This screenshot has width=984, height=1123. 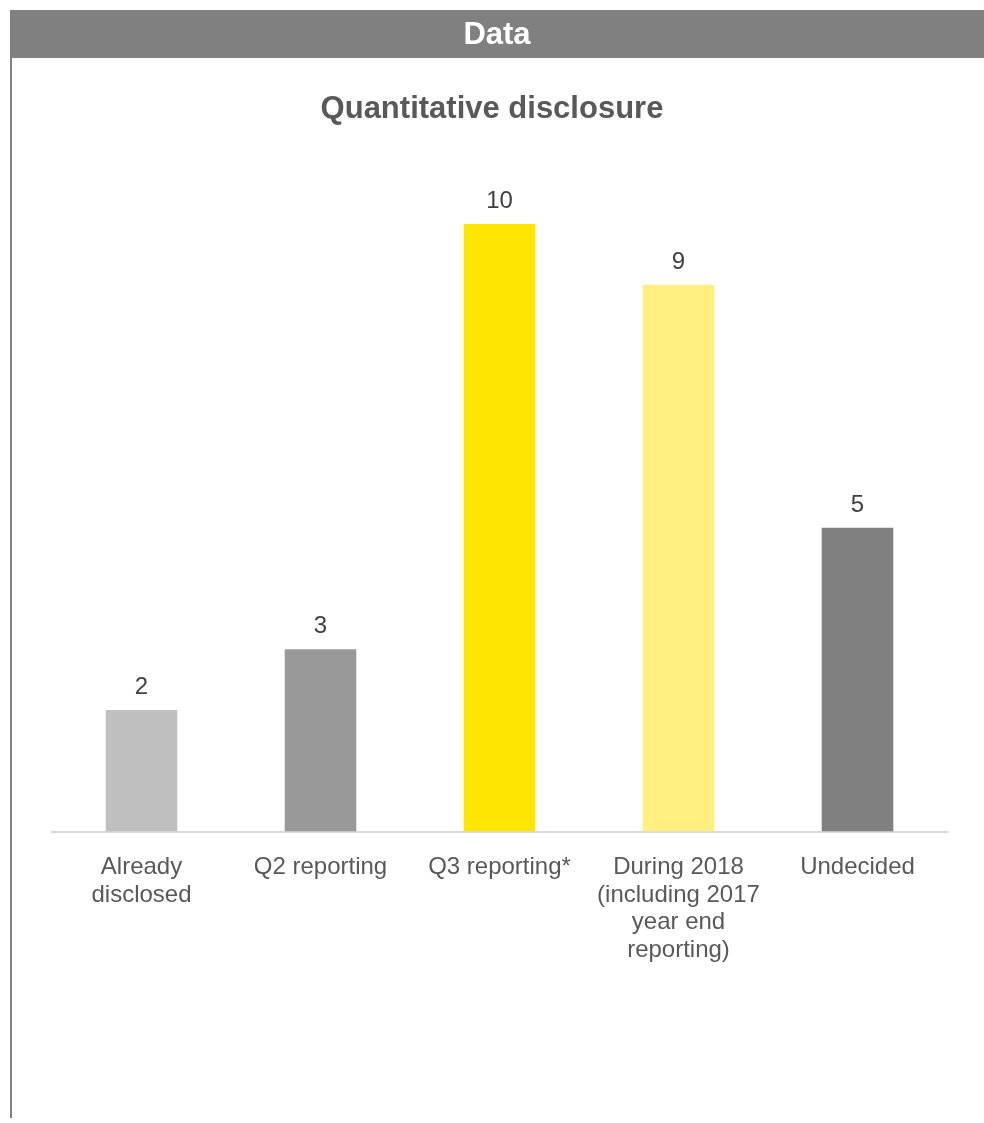 I want to click on chart-title: Data, so click(x=497, y=34).